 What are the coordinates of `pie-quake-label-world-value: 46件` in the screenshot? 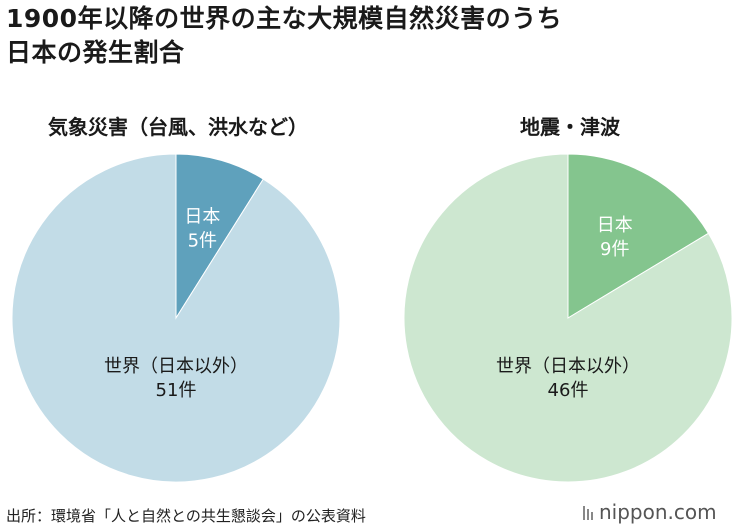 It's located at (568, 390).